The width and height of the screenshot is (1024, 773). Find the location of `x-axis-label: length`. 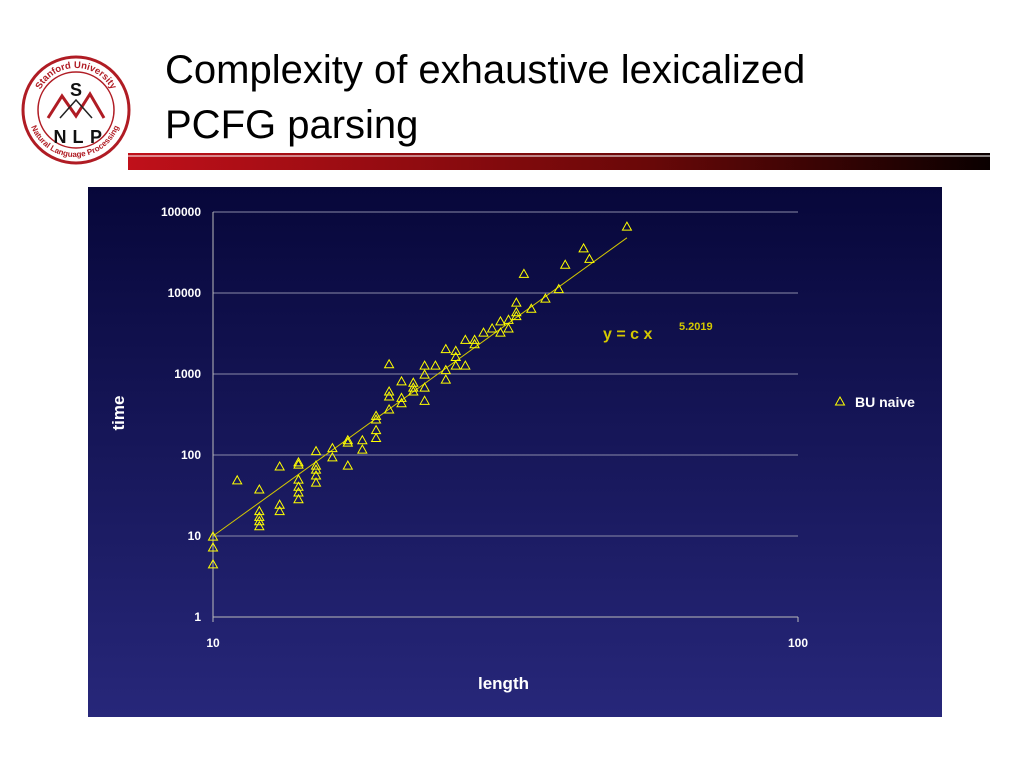

x-axis-label: length is located at coordinates (503, 683).